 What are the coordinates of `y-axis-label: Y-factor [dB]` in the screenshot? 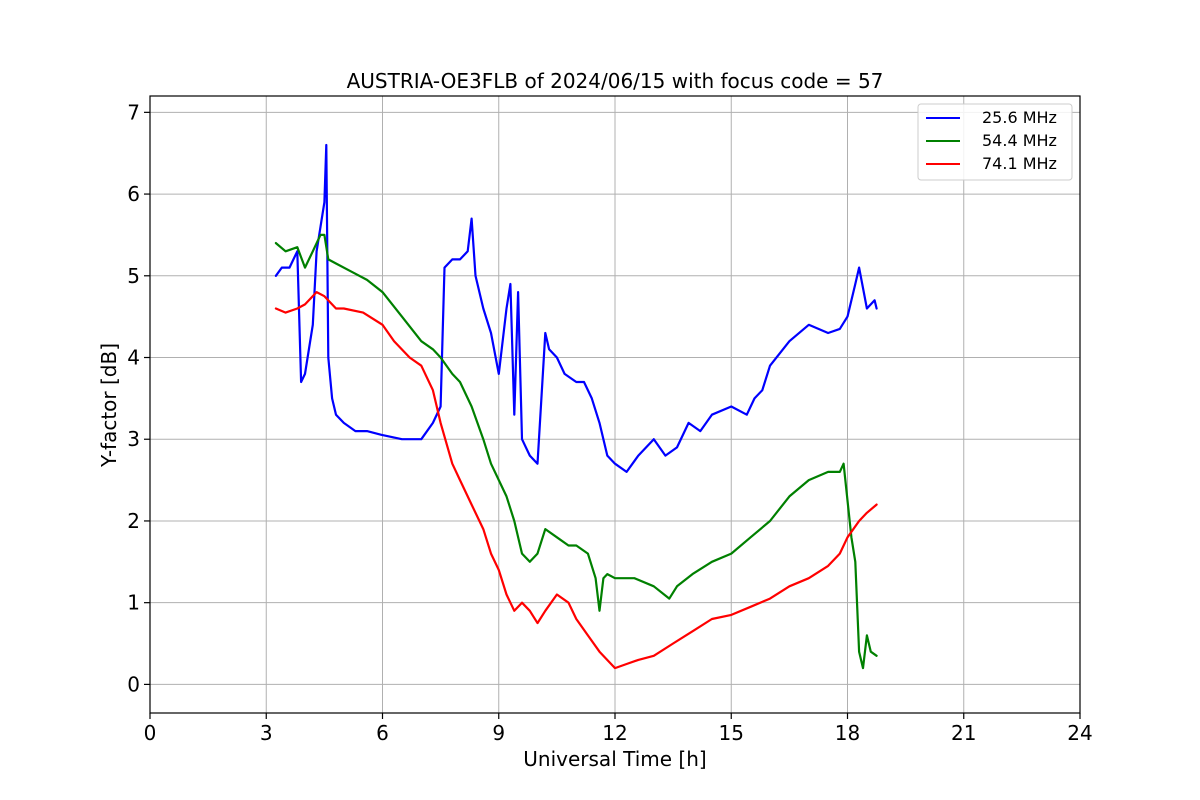 It's located at (109, 405).